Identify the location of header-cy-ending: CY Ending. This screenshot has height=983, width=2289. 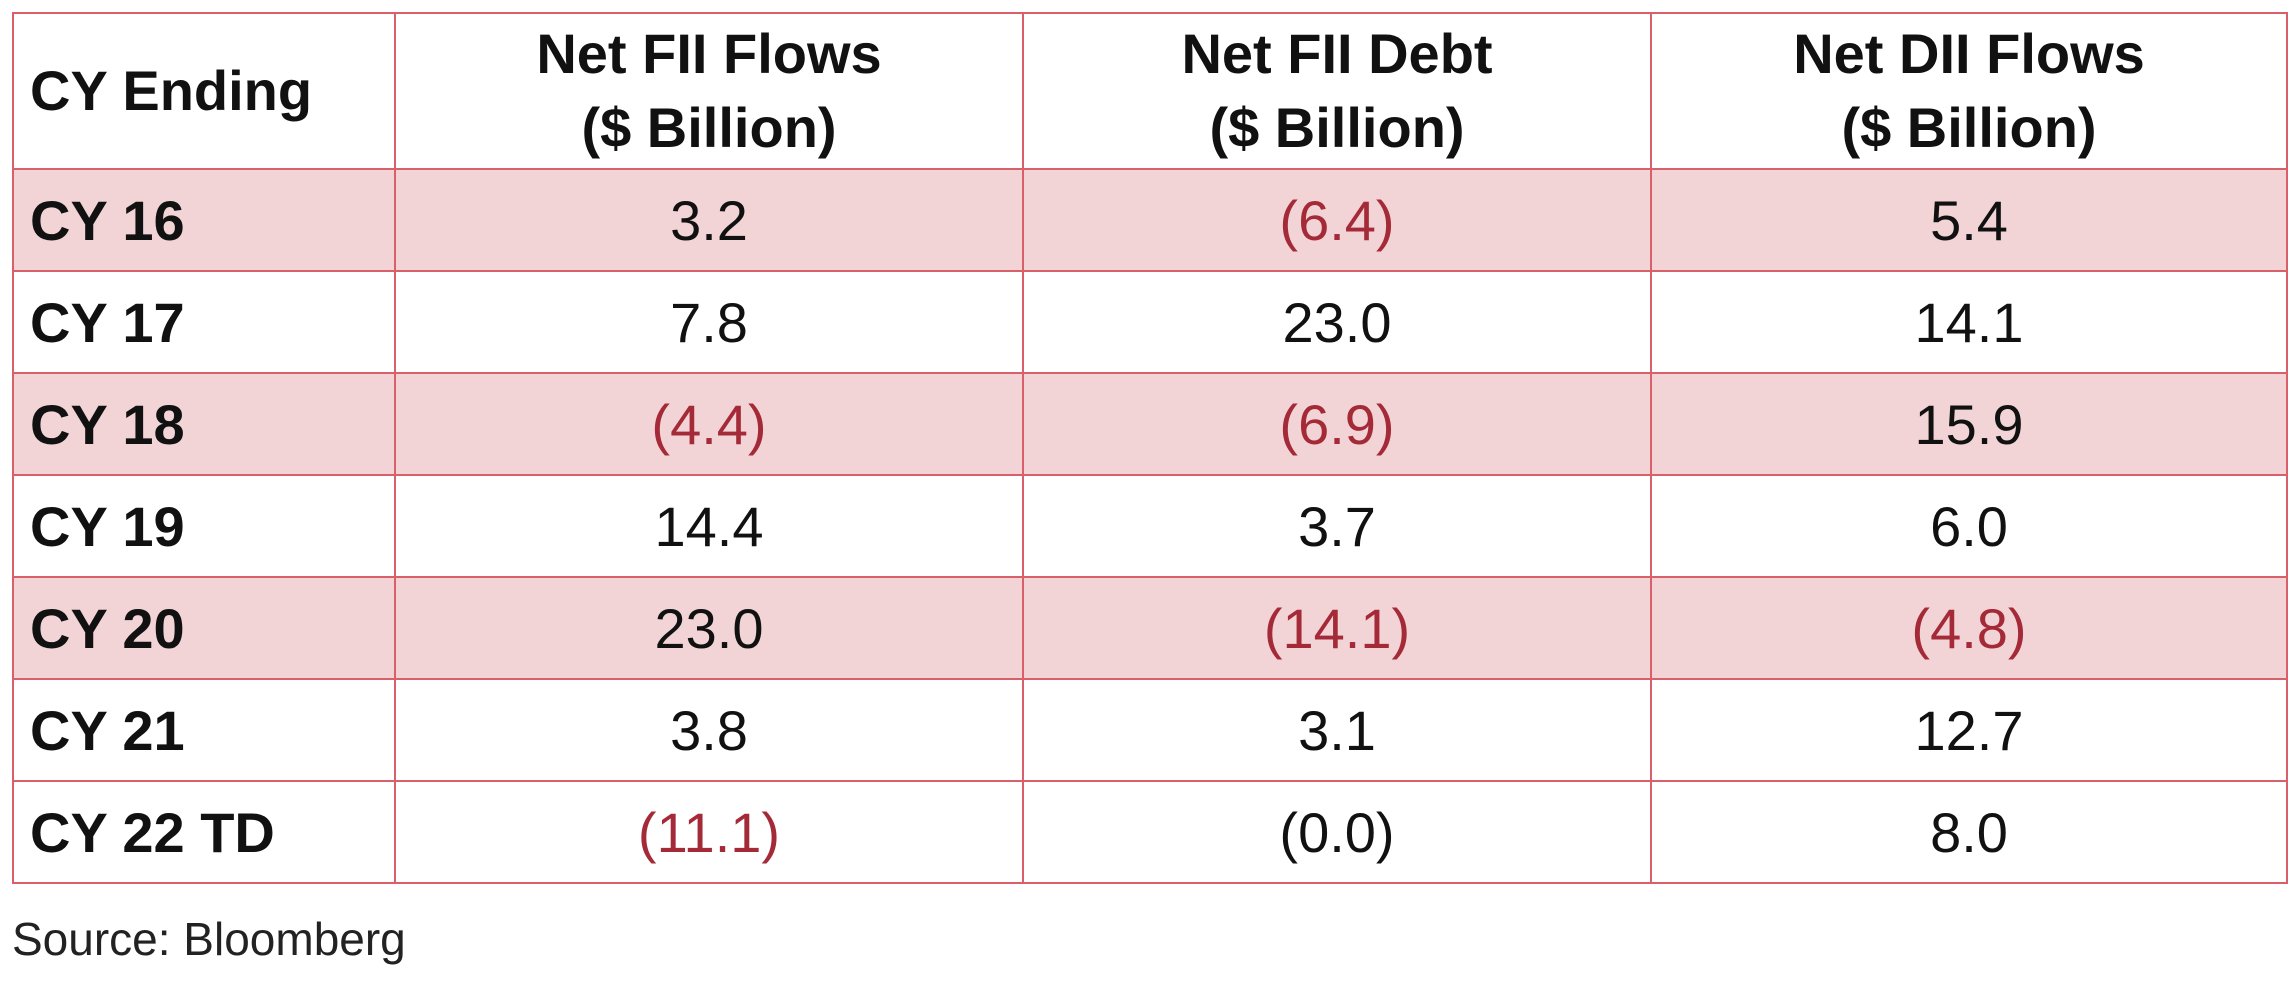
(204, 91).